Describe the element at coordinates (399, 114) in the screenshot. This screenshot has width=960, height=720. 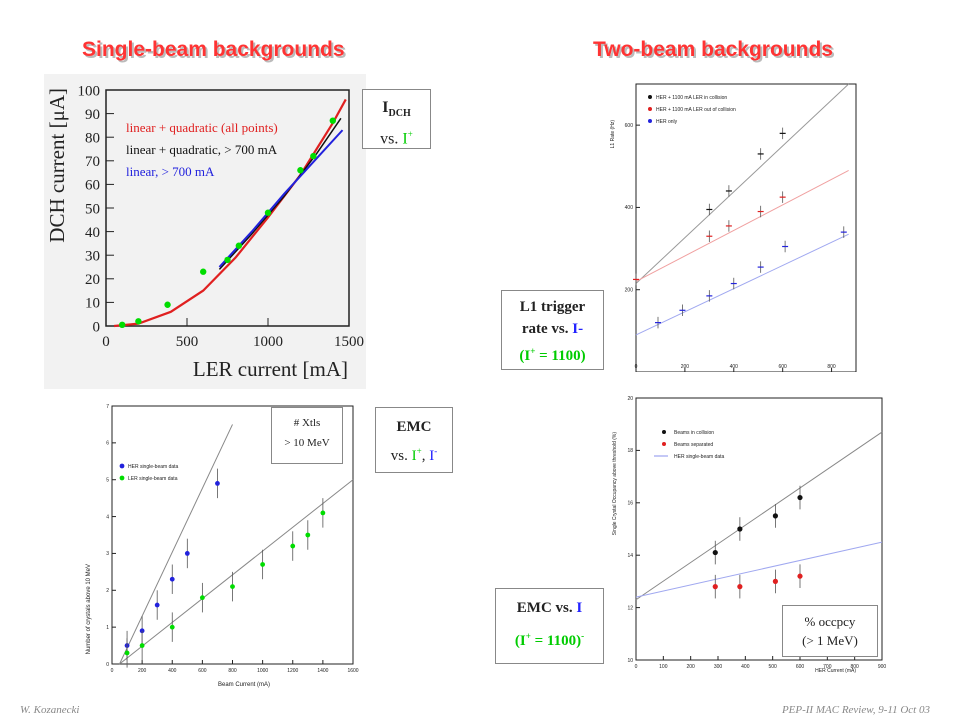
I see `idch-sub: DCH` at that location.